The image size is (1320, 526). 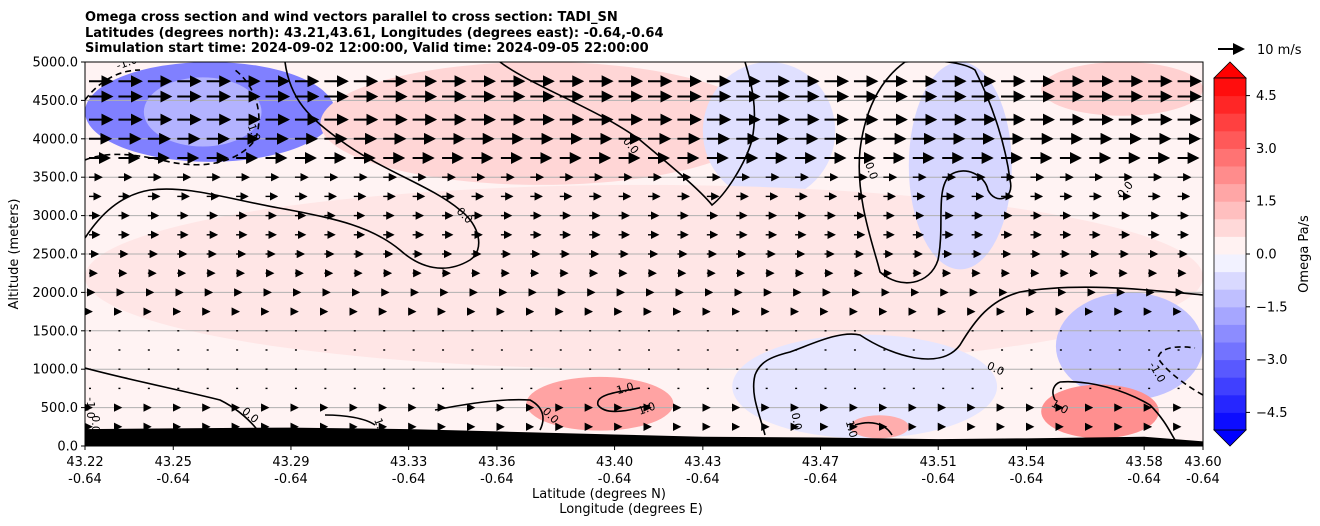 I want to click on y-tick-label-1: 500.0, so click(x=59, y=408).